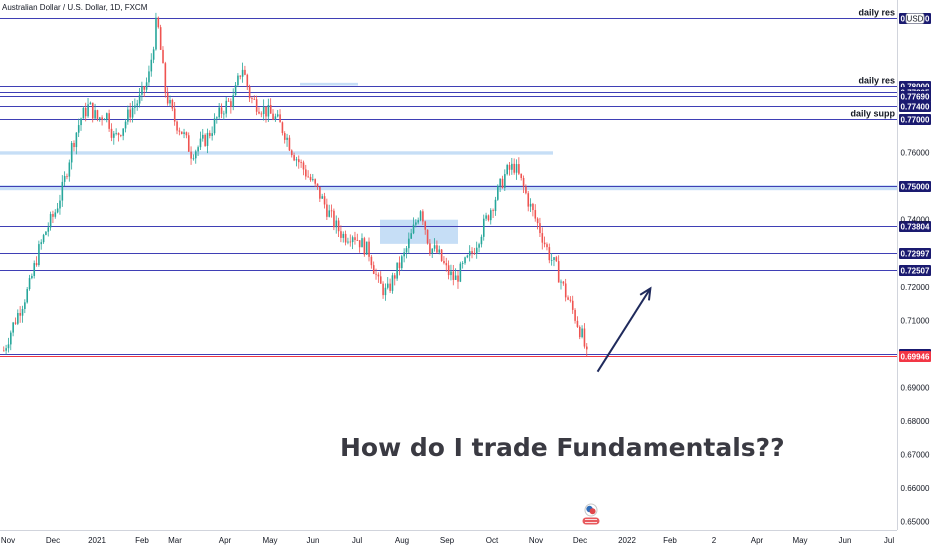  Describe the element at coordinates (915, 18) in the screenshot. I see `currency-badge: USD` at that location.